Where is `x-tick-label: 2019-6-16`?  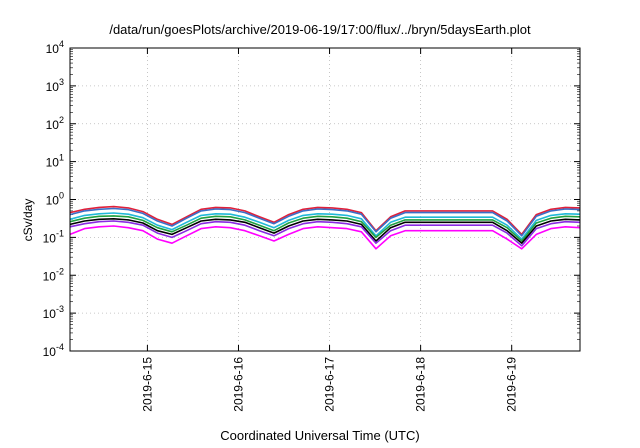 x-tick-label: 2019-6-16 is located at coordinates (238, 384).